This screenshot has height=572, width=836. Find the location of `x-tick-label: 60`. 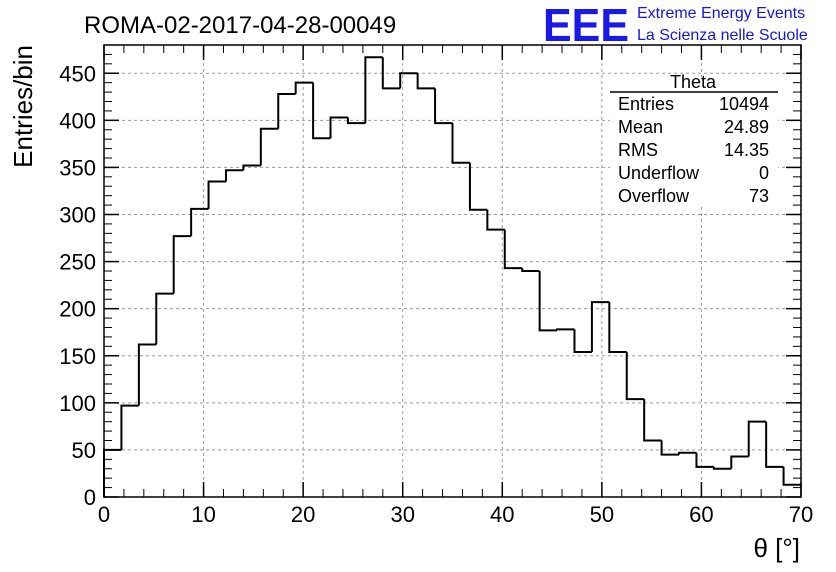

x-tick-label: 60 is located at coordinates (701, 514).